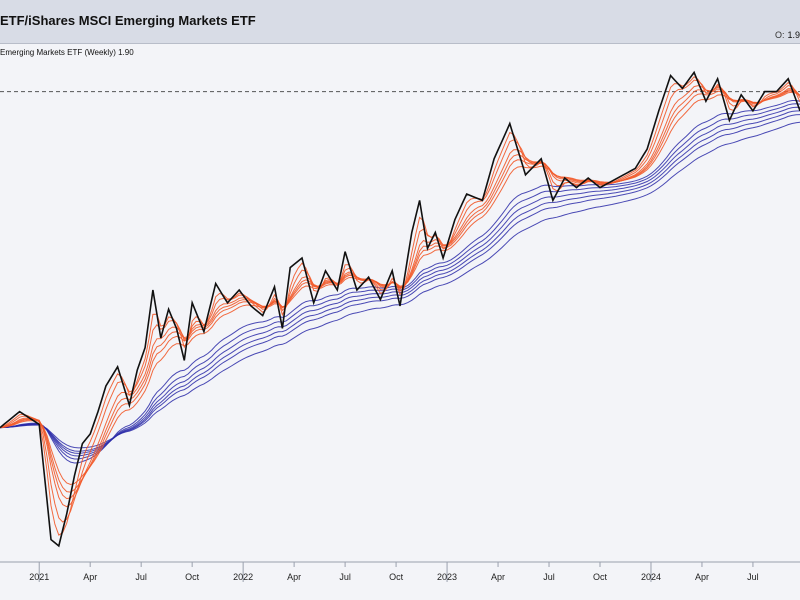  Describe the element at coordinates (39, 577) in the screenshot. I see `x-tick-label: 2021` at that location.